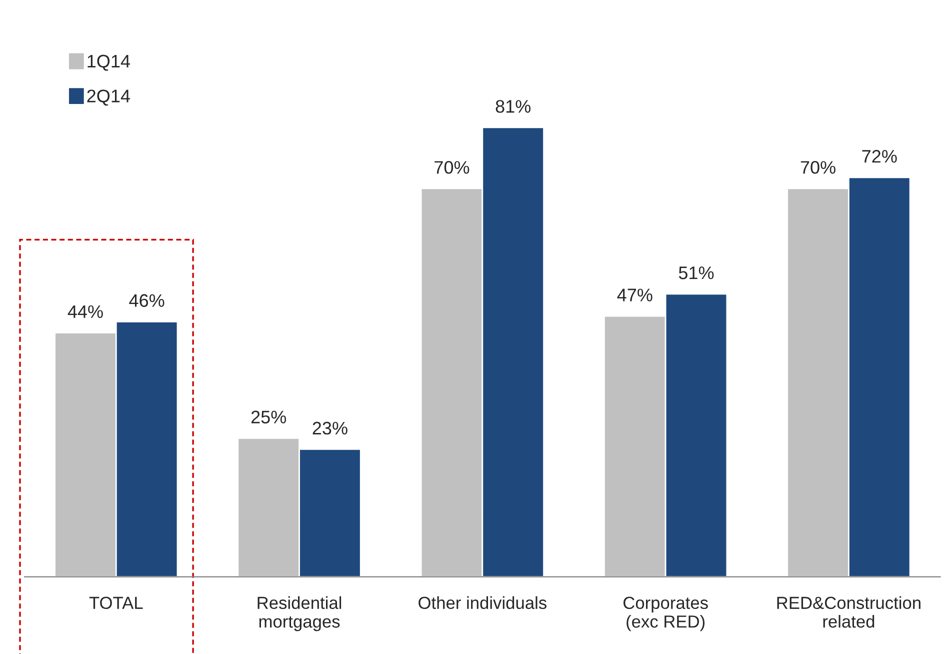  I want to click on data-label: 81%, so click(513, 106).